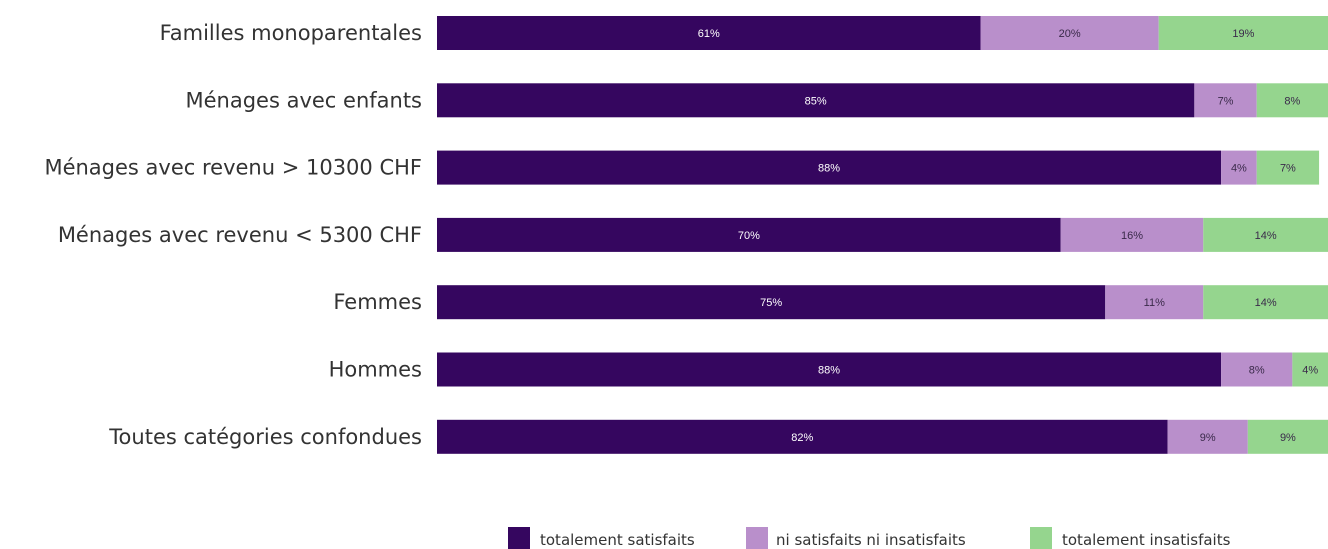 This screenshot has height=549, width=1328. What do you see at coordinates (265, 437) in the screenshot?
I see `category-label: Toutes catégories confondues` at bounding box center [265, 437].